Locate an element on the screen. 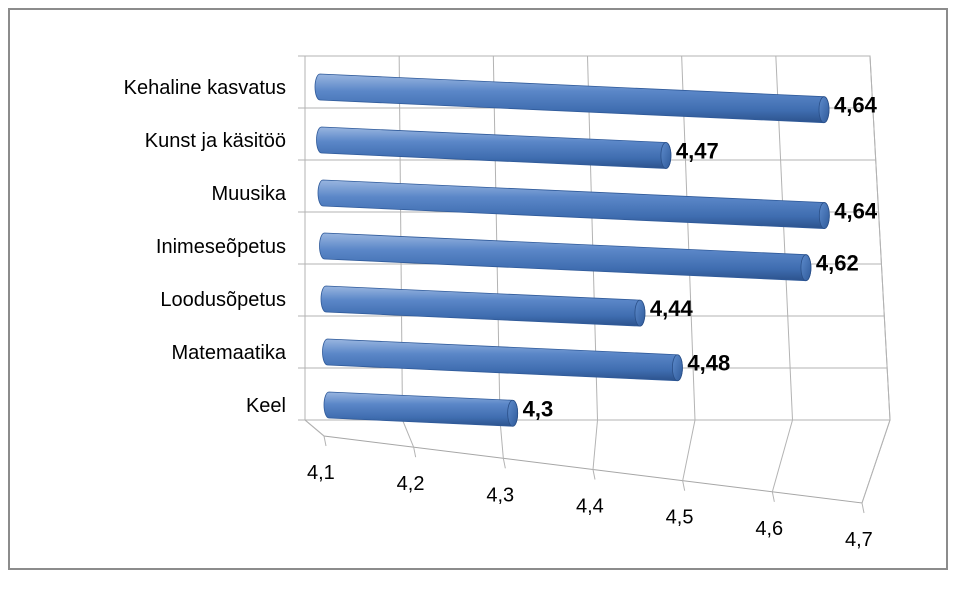 The height and width of the screenshot is (590, 958). x-tick-label: 4,2 is located at coordinates (411, 484).